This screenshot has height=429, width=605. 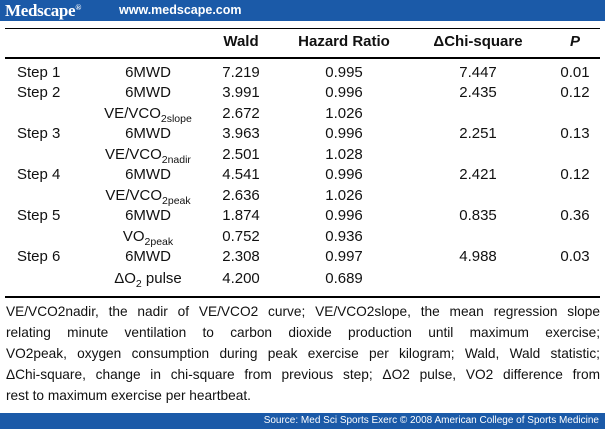 I want to click on variable-subscript: 2, so click(x=138, y=284).